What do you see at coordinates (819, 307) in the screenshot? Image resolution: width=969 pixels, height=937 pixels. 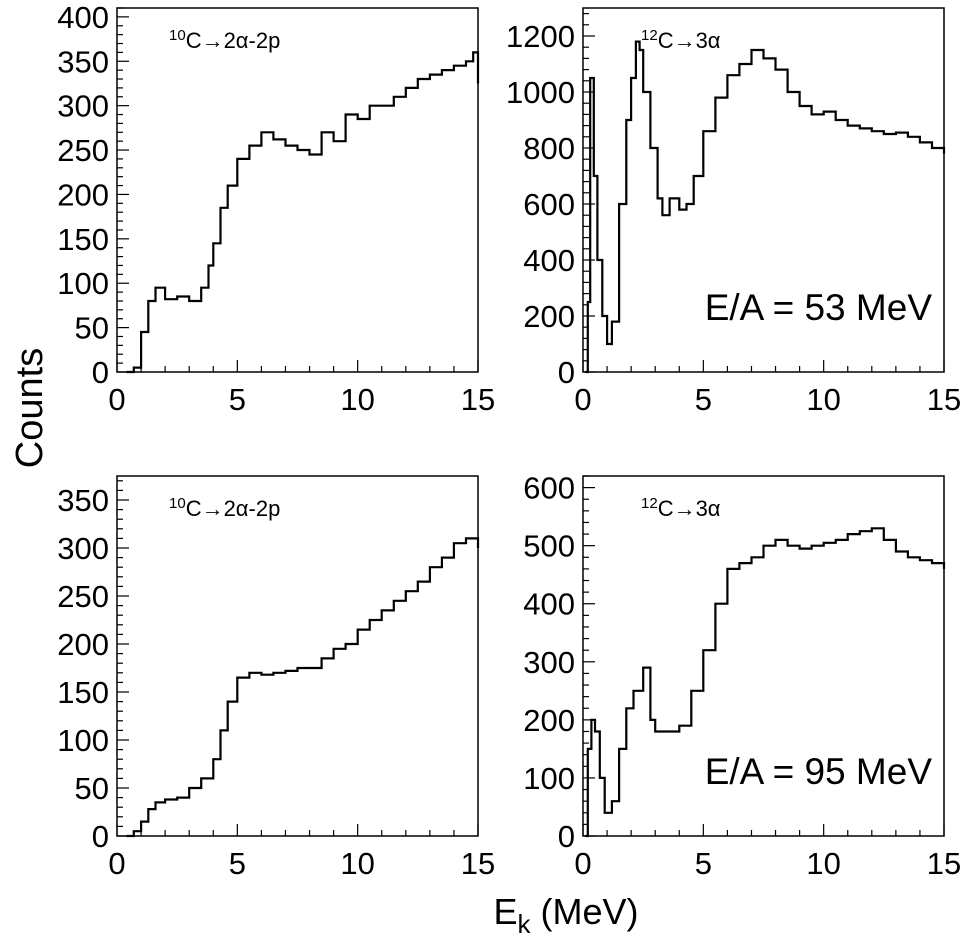 I see `energy-label: E/A = 53 MeV` at bounding box center [819, 307].